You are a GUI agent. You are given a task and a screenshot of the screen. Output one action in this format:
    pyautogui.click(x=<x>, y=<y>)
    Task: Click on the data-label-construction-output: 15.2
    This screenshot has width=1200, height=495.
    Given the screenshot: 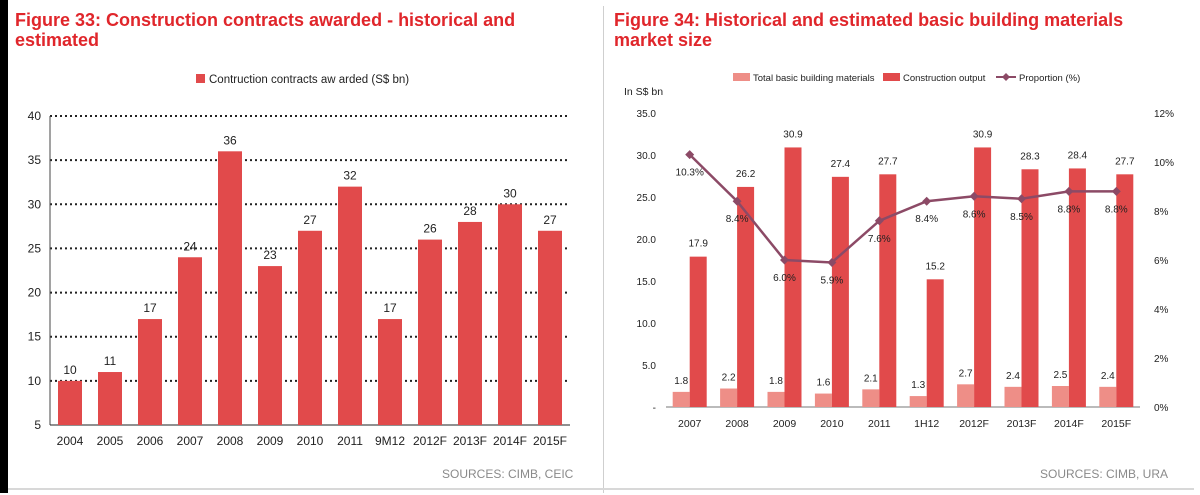 What is the action you would take?
    pyautogui.click(x=935, y=266)
    